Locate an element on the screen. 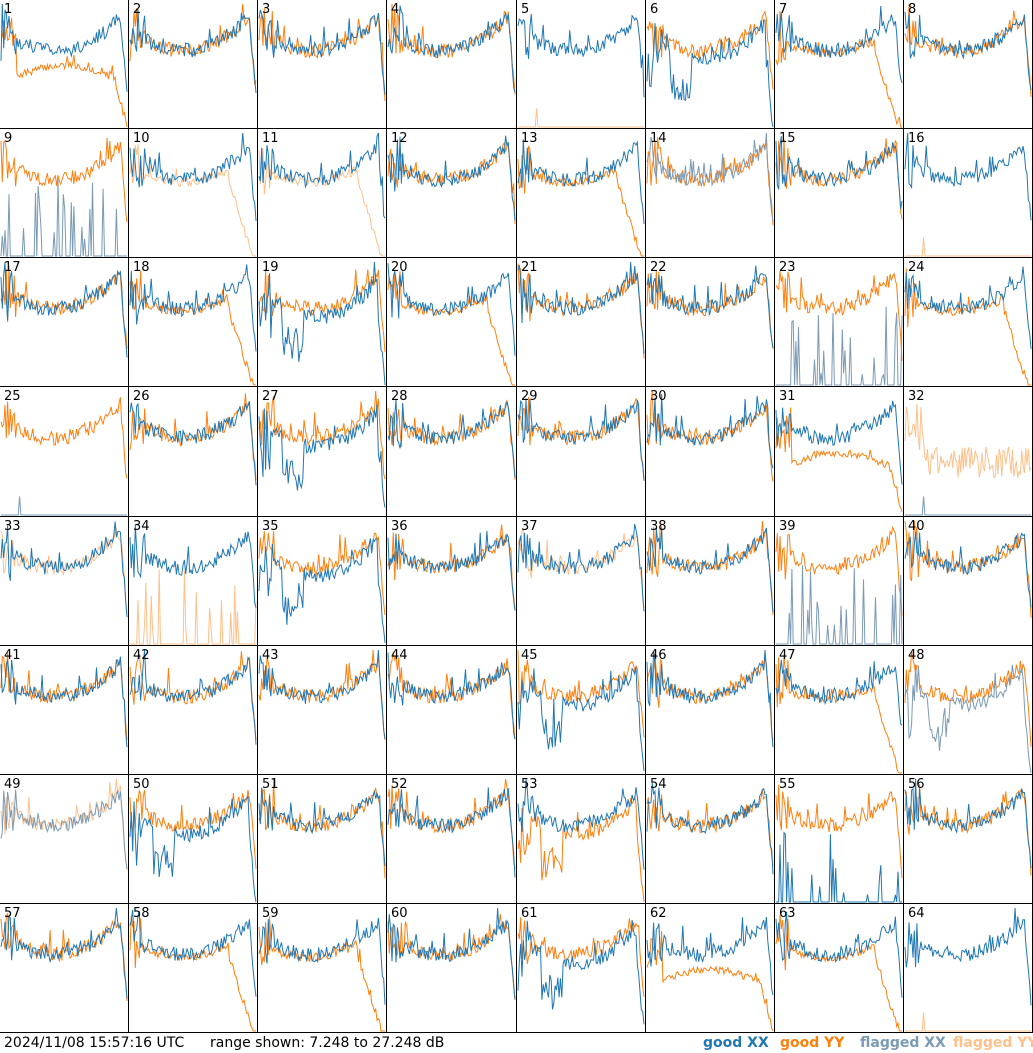 The image size is (1033, 1053). antenna-tile: 61 is located at coordinates (581, 968).